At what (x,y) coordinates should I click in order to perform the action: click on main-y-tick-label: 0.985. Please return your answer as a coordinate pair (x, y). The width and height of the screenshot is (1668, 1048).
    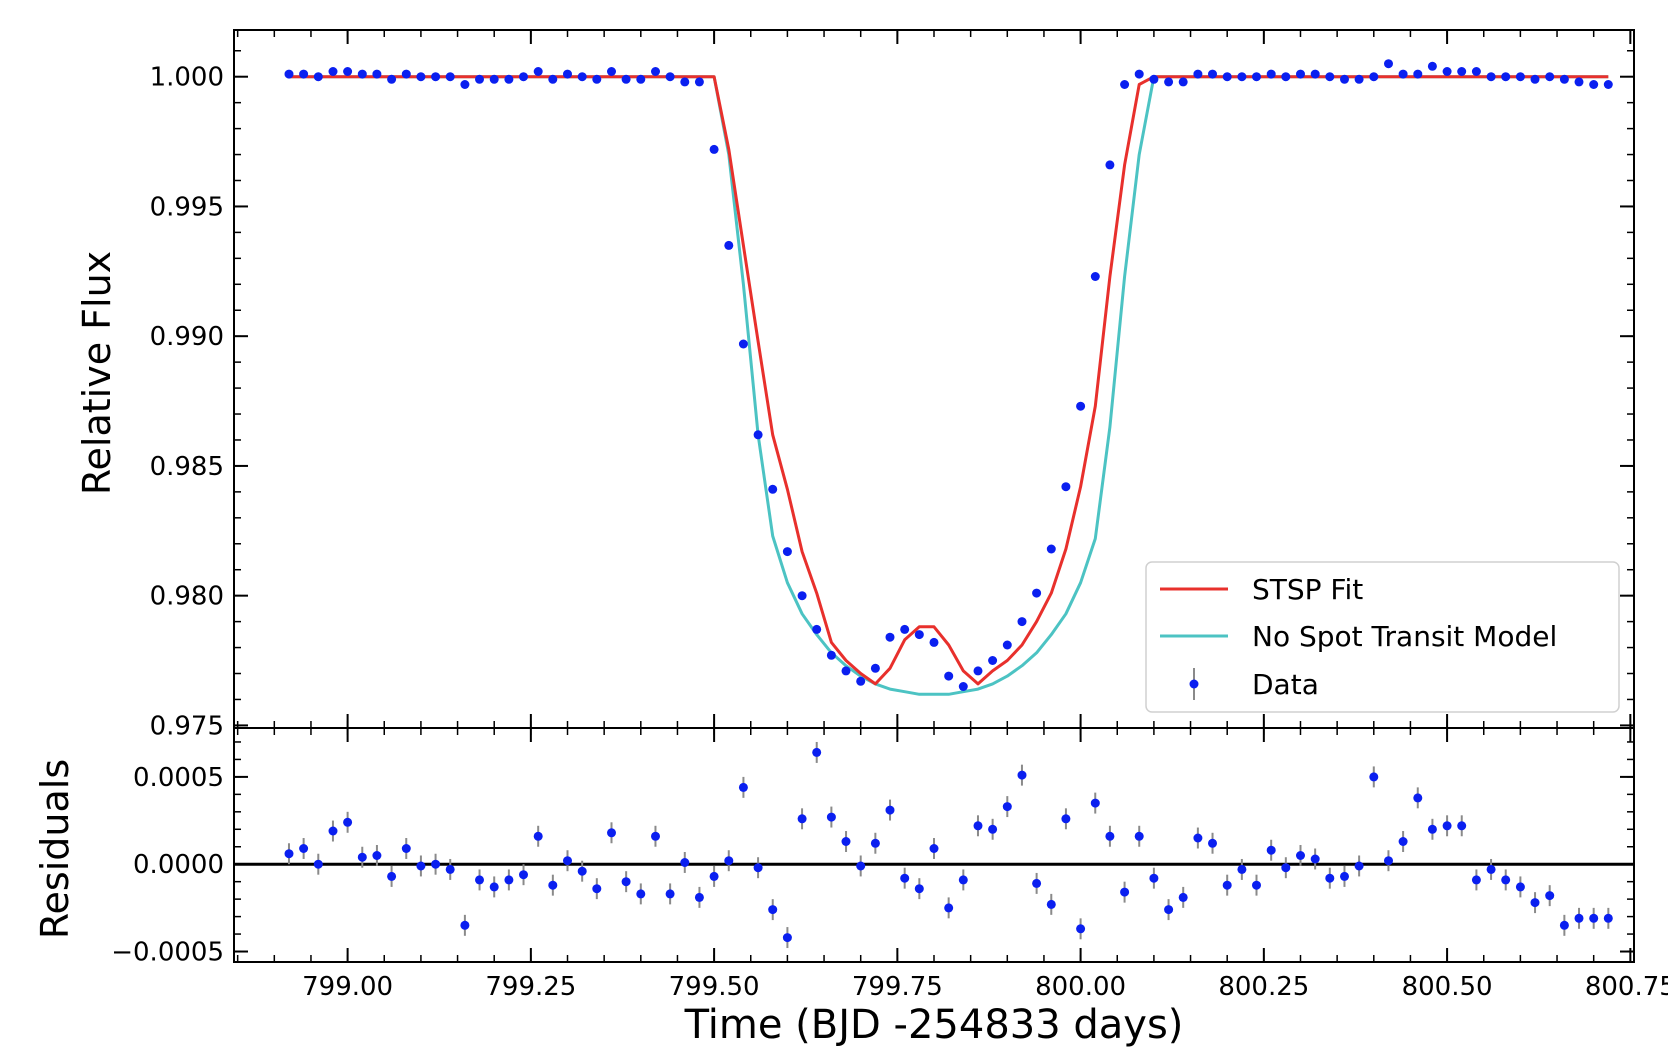
    Looking at the image, I should click on (187, 467).